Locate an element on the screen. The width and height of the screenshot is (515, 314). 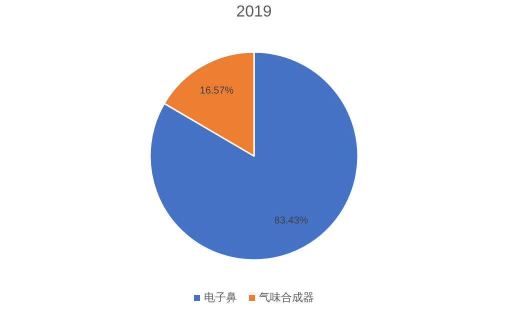
chart-title: 2019 is located at coordinates (254, 12).